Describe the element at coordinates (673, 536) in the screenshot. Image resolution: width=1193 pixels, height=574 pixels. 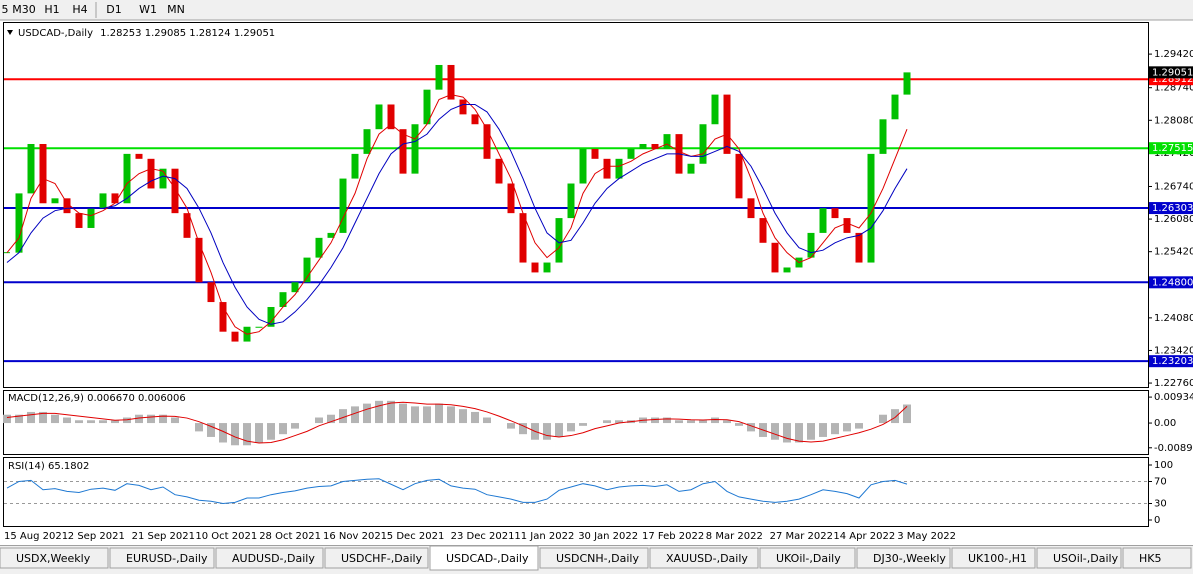
I see `x-tick-label: 17 Feb 2022` at that location.